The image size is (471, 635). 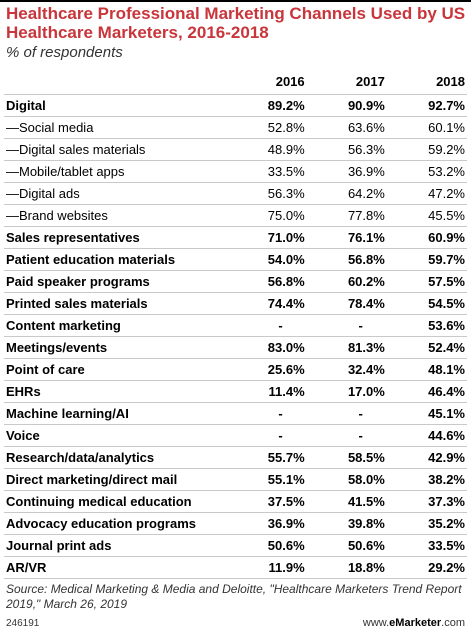 I want to click on row-label: —Mobile/tablet apps, so click(x=115, y=171).